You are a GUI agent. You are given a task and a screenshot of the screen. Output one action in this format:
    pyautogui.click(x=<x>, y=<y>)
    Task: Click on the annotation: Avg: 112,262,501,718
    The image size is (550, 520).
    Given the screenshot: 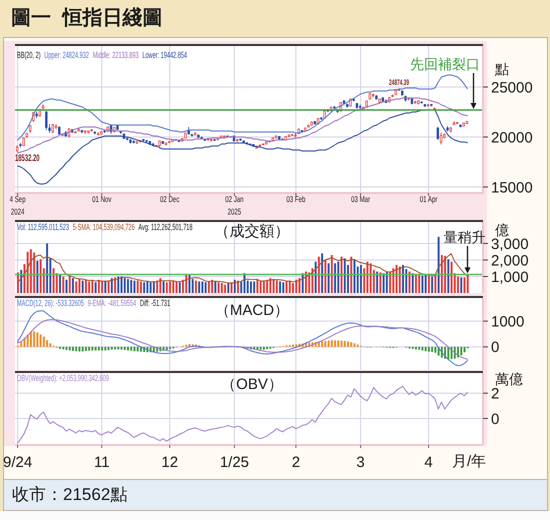 What is the action you would take?
    pyautogui.click(x=165, y=227)
    